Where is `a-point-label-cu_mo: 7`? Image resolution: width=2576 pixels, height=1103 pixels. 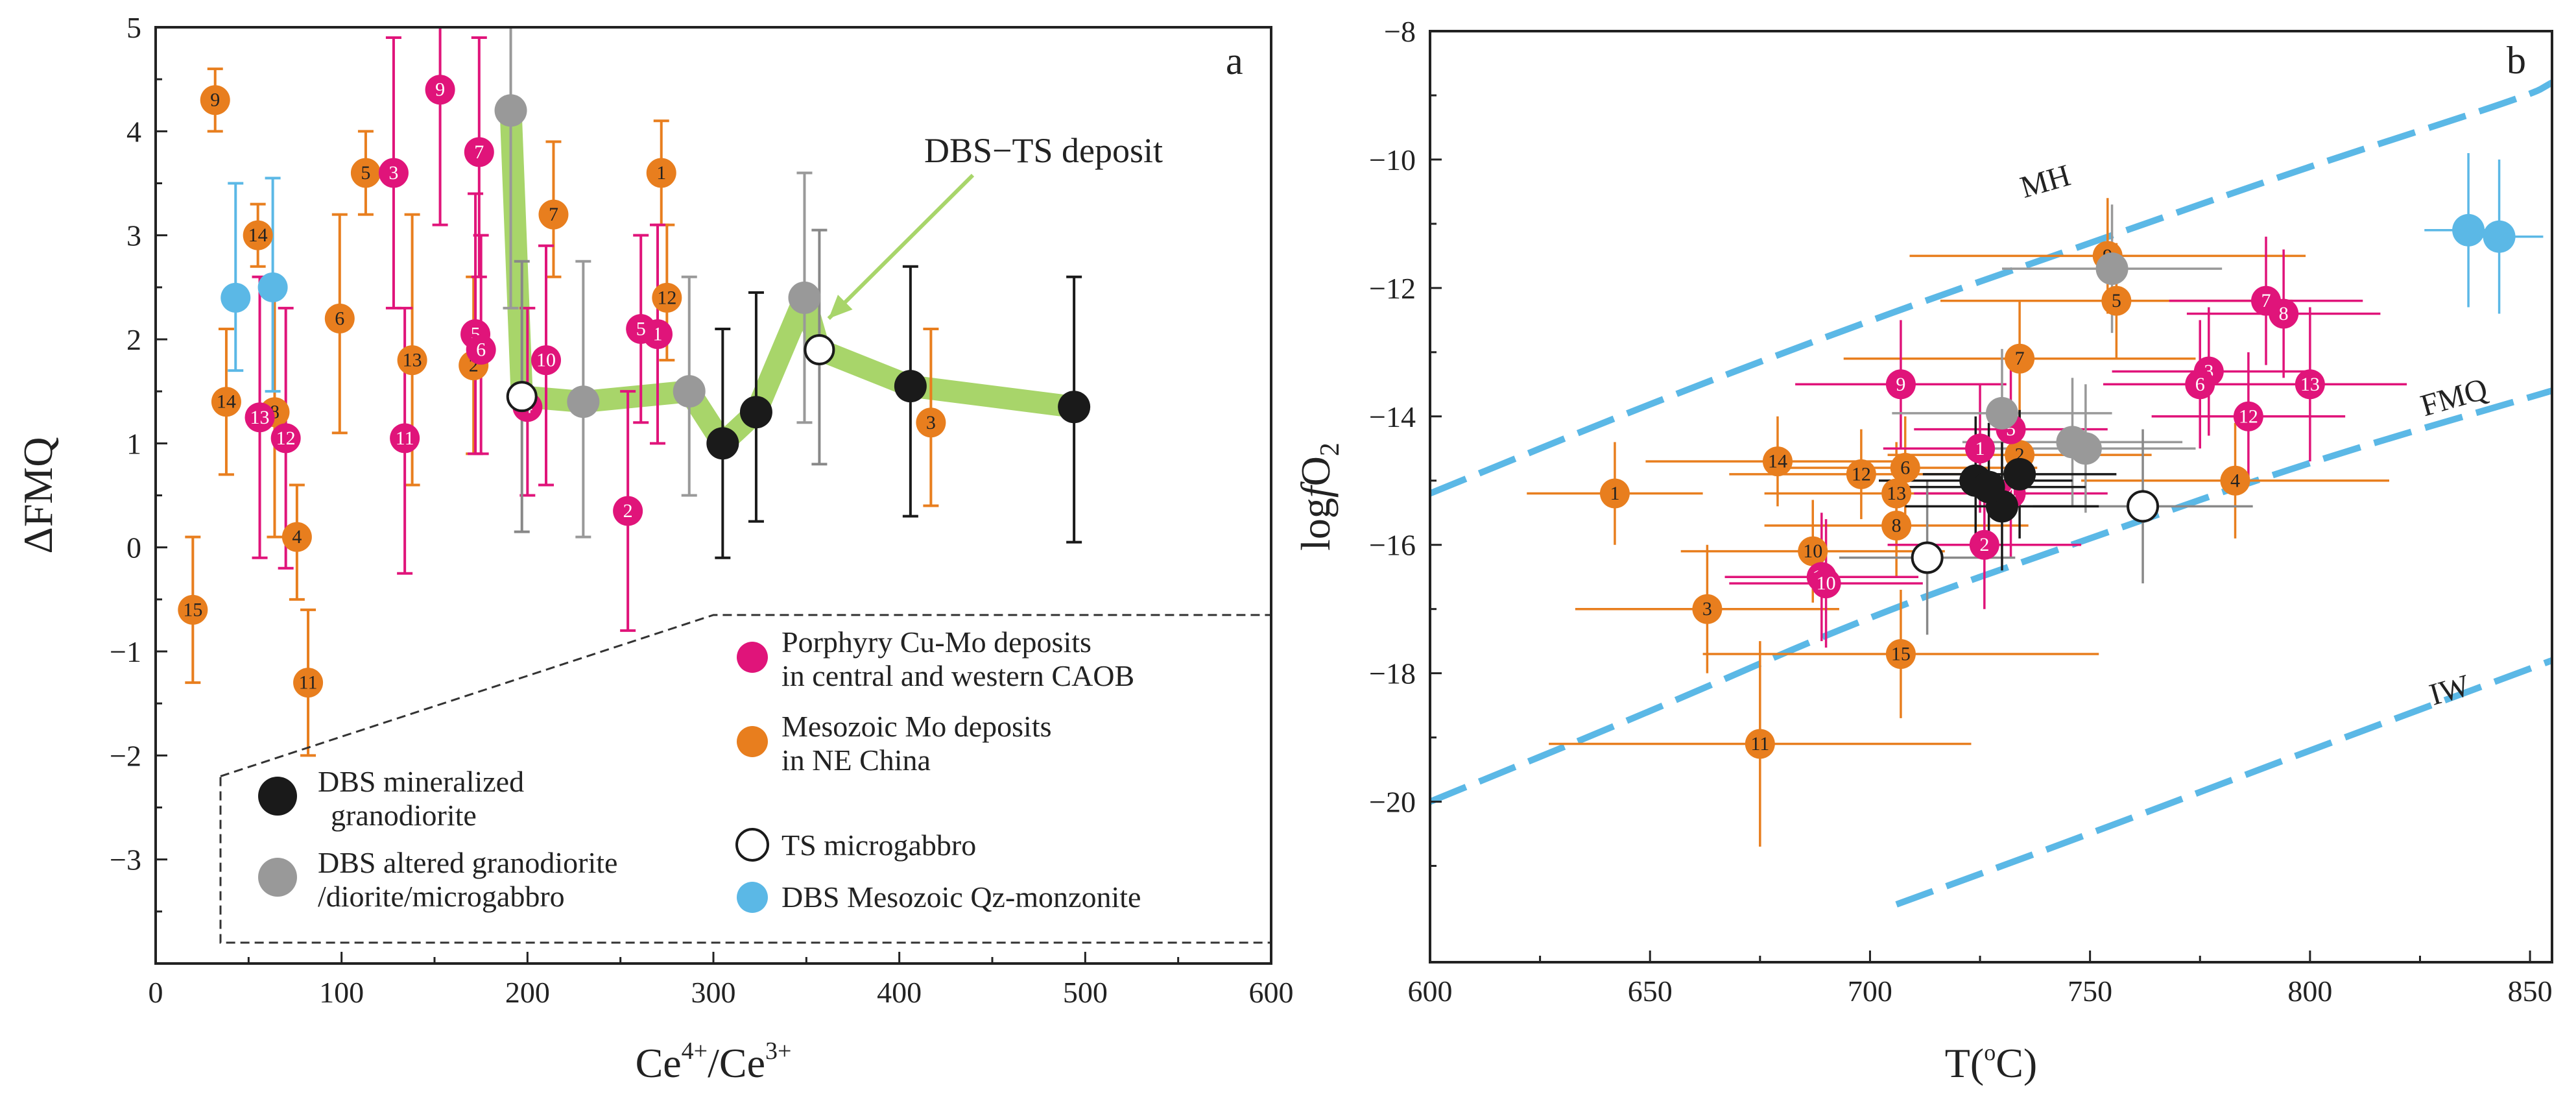
a-point-label-cu_mo: 7 is located at coordinates (479, 152).